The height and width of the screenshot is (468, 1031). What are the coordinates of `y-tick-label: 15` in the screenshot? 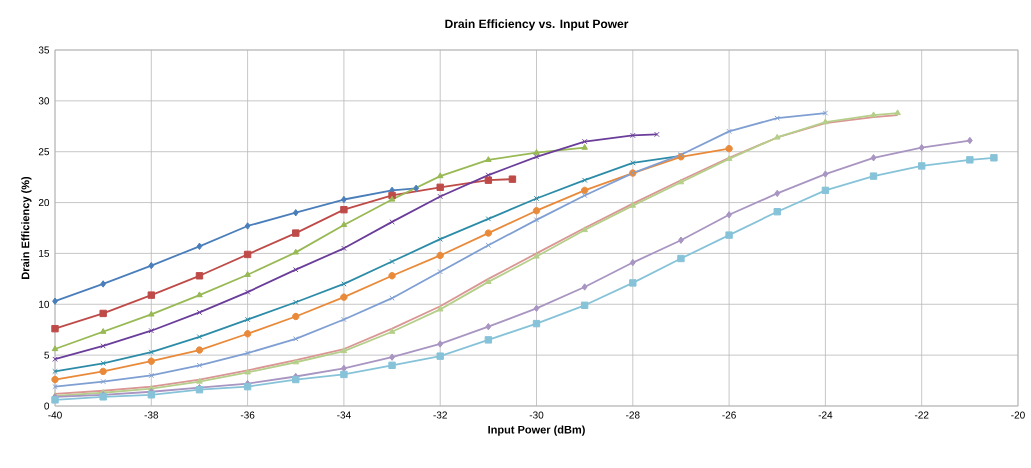 It's located at (44, 253).